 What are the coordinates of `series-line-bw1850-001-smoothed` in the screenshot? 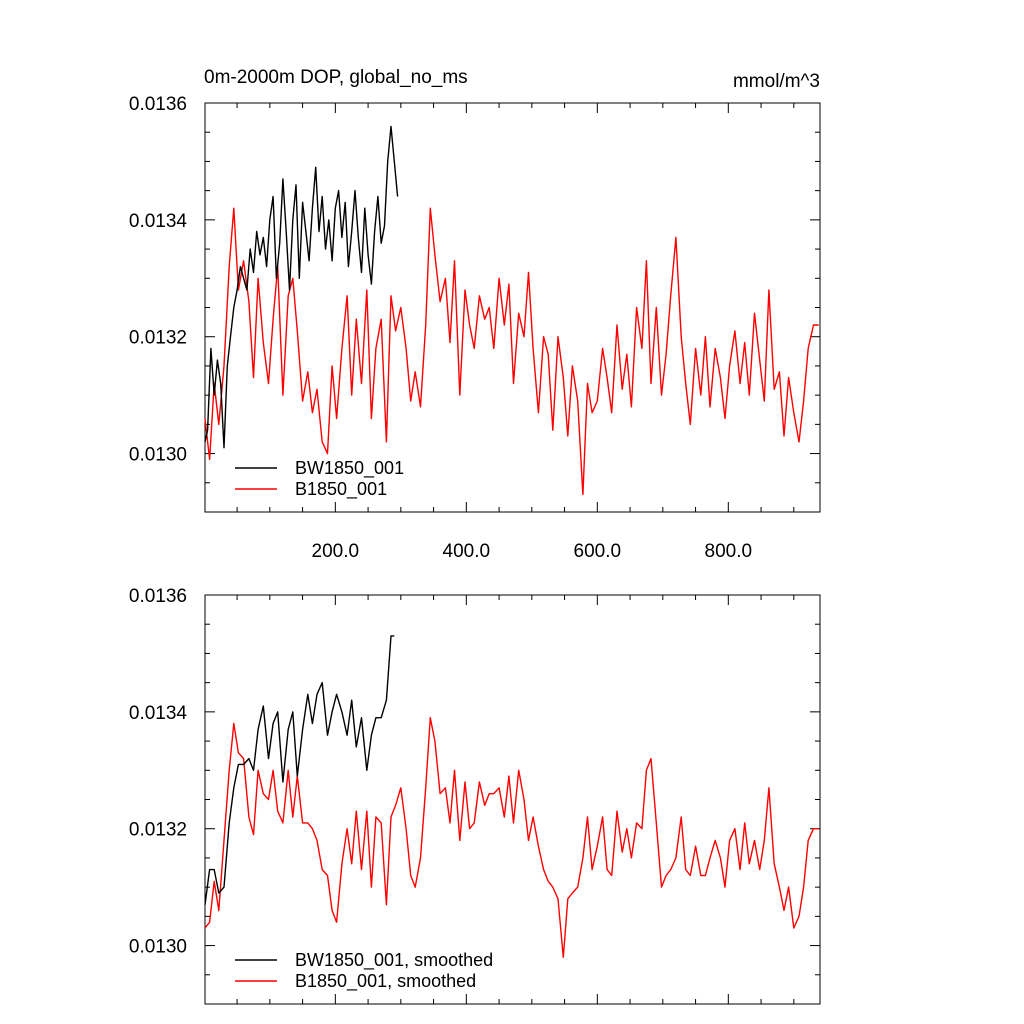 It's located at (299, 770).